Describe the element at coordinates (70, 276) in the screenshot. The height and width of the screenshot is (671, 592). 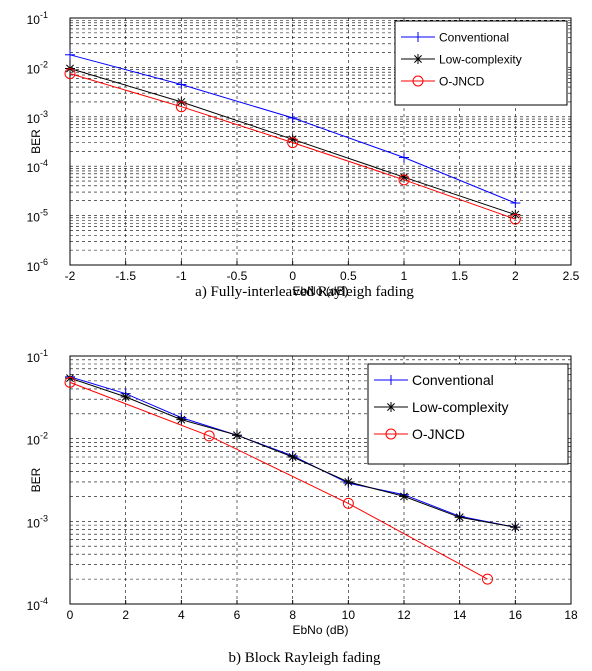
I see `chart-a-x-tick-label: -2` at that location.